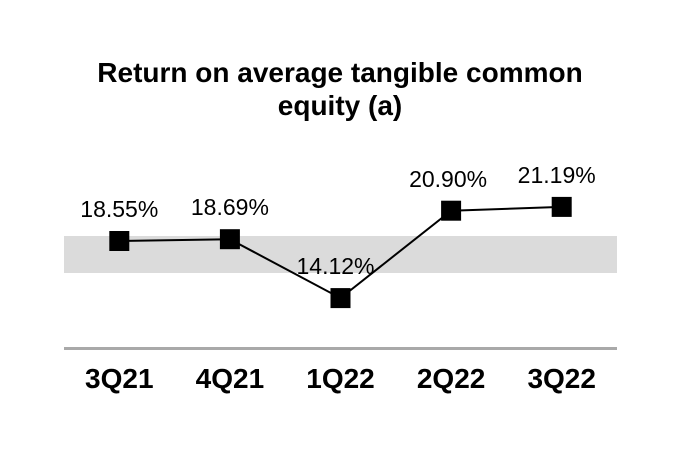  I want to click on x-axis-label: 1Q22, so click(340, 378).